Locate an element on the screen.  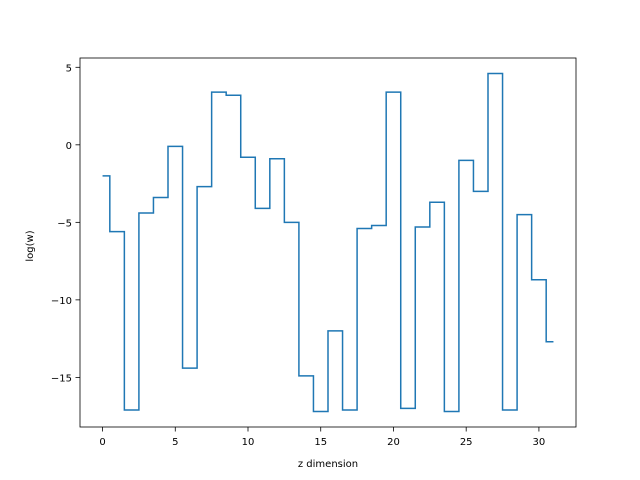
x-tick-label: 10 is located at coordinates (248, 442).